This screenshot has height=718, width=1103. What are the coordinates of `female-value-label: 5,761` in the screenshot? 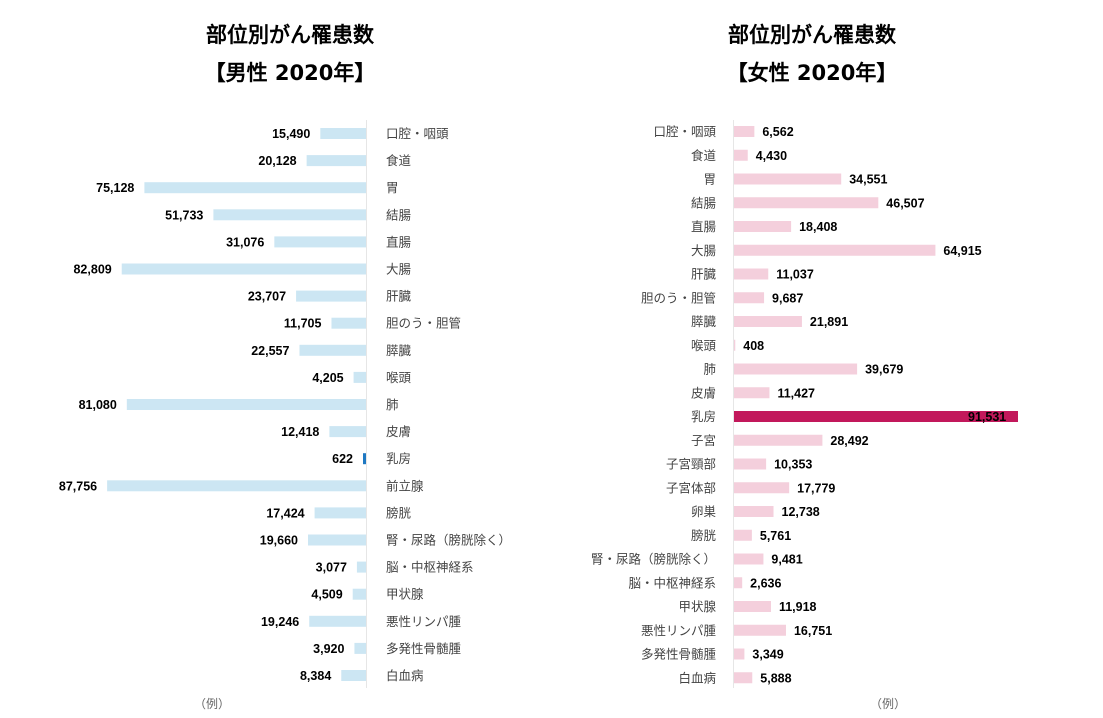 It's located at (775, 536).